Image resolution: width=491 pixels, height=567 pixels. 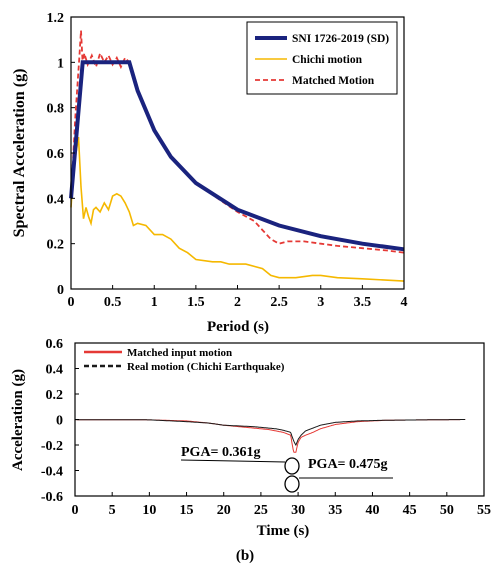 What do you see at coordinates (221, 452) in the screenshot?
I see `c2-pga-label-real: PGA= 0.361g` at bounding box center [221, 452].